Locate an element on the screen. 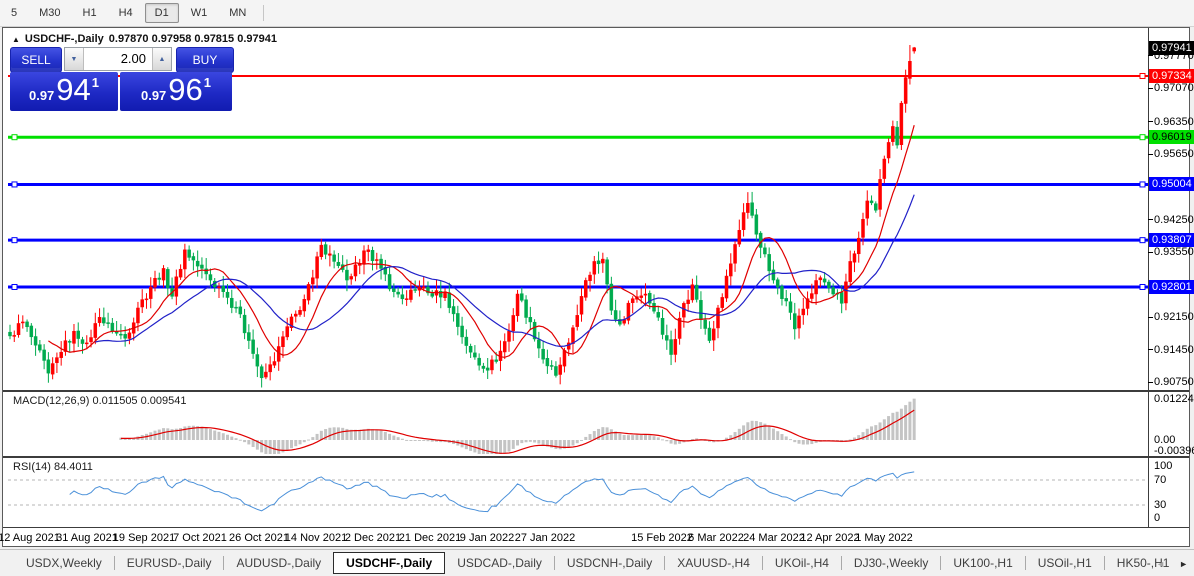 Image resolution: width=1194 pixels, height=576 pixels. buy-button-label: BUY is located at coordinates (205, 60).